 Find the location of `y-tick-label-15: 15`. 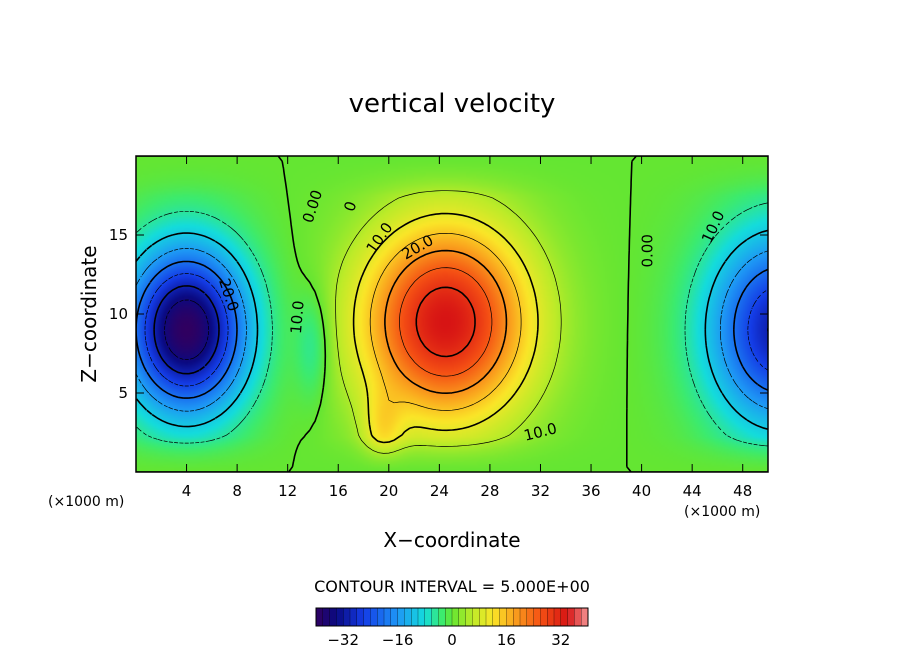

y-tick-label-15: 15 is located at coordinates (118, 235).